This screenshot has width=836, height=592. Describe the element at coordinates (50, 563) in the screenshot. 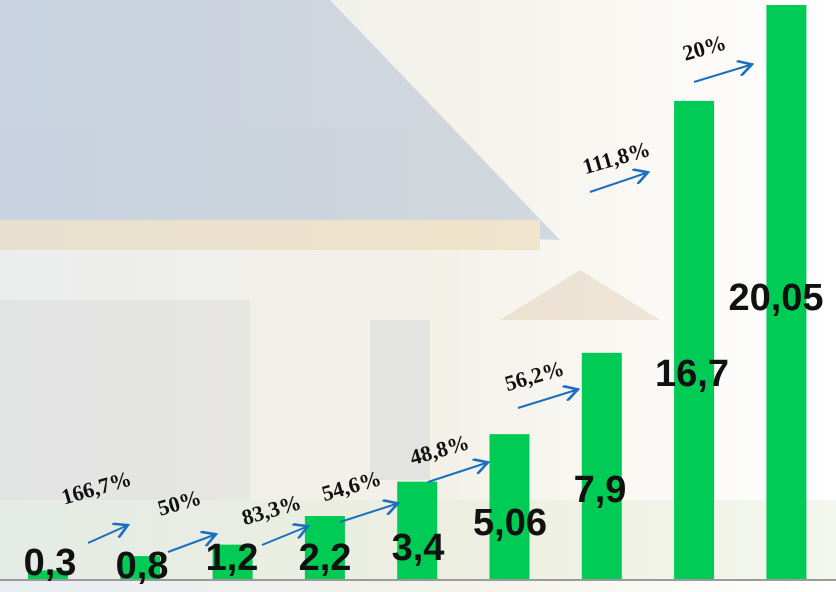

I see `value-label: 0,3` at that location.